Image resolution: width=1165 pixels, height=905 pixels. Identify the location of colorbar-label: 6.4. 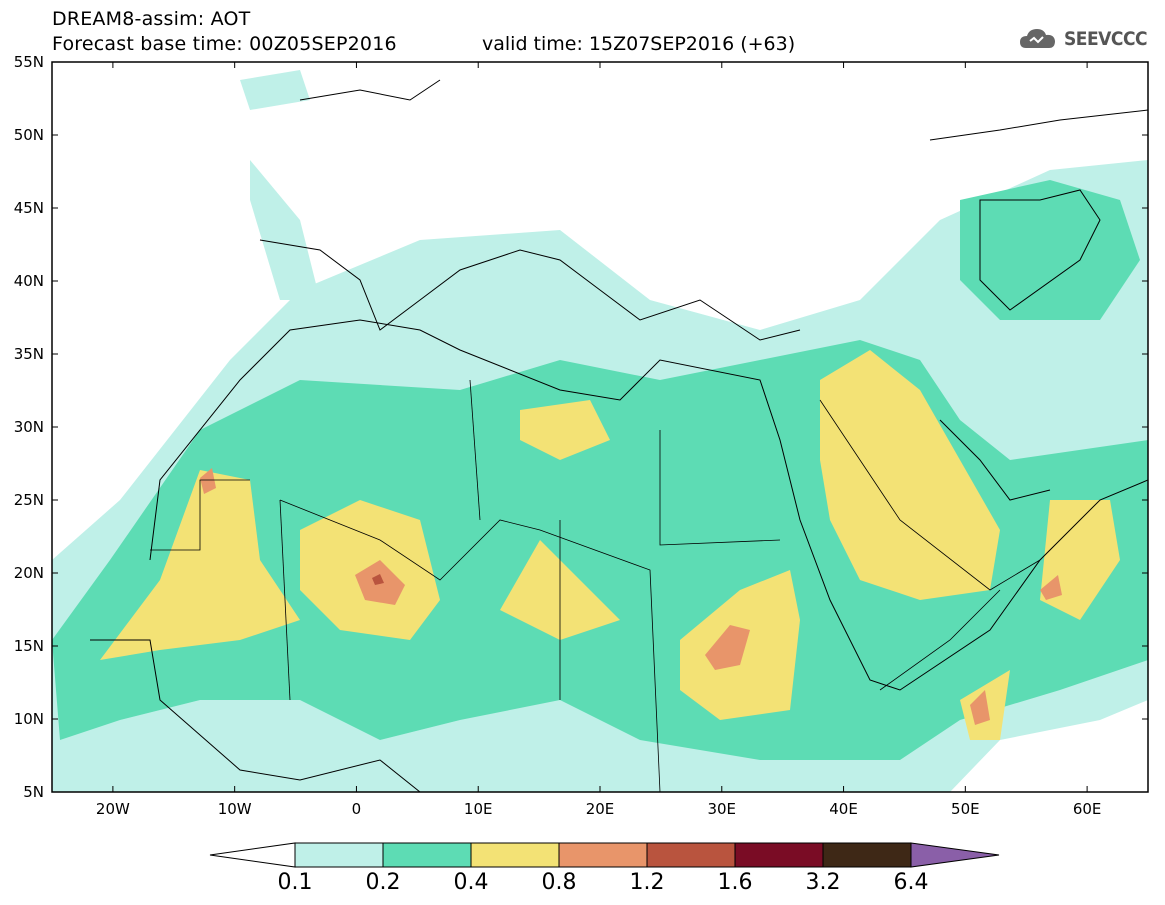
(911, 882).